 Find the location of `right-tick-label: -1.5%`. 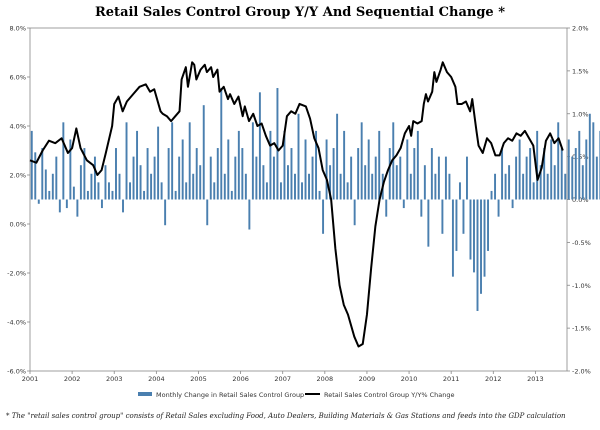

right-tick-label: -1.5% is located at coordinates (581, 329).